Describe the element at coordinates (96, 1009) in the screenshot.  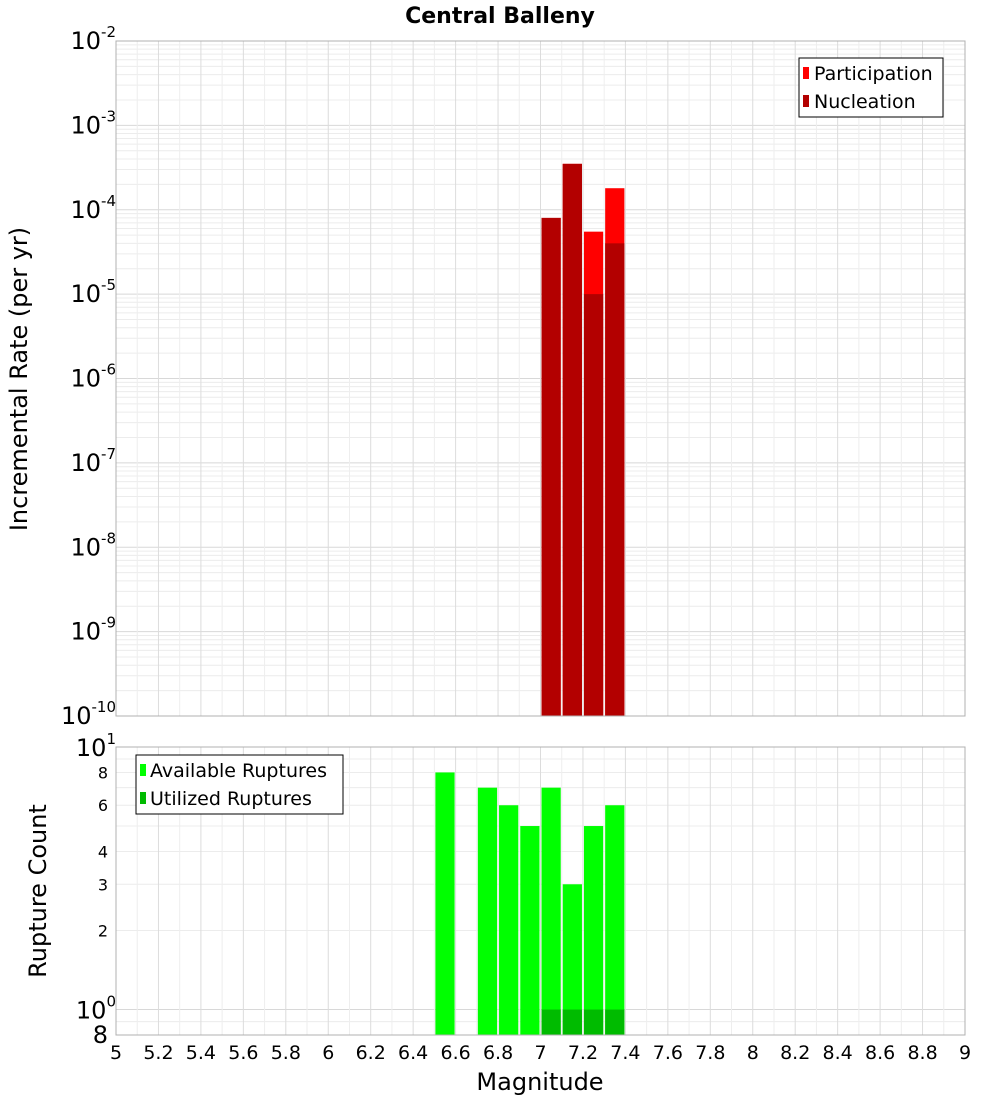
I see `bottom-y-tick-label: 10⁰` at that location.